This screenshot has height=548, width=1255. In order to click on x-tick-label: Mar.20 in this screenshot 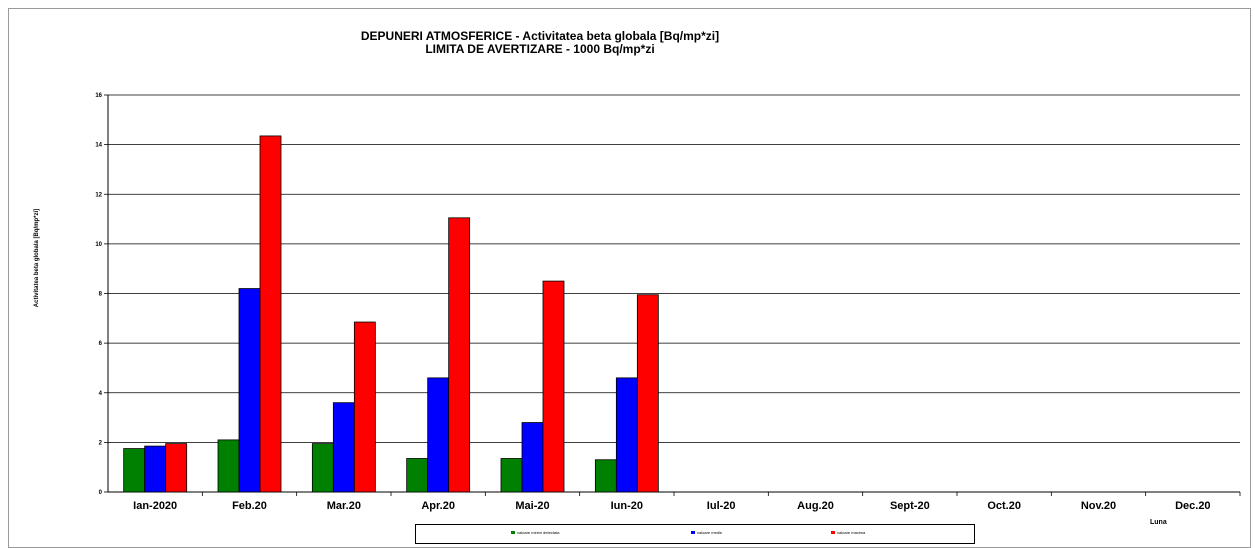, I will do `click(344, 506)`.